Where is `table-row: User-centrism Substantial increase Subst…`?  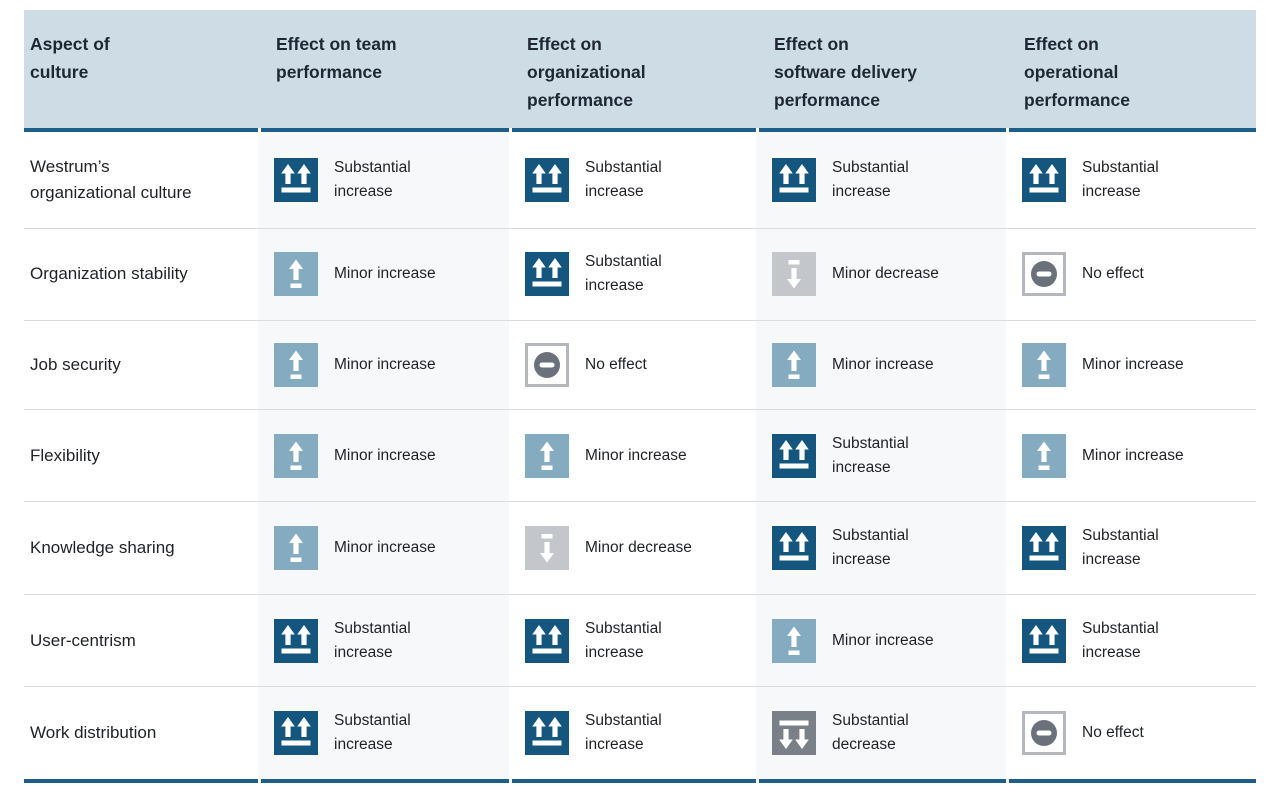 table-row: User-centrism Substantial increase Subst… is located at coordinates (640, 641).